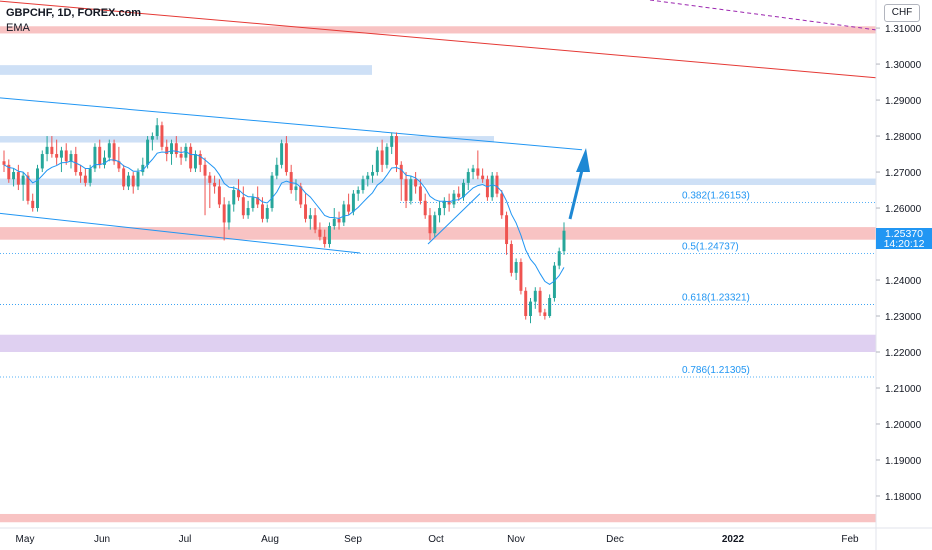 The height and width of the screenshot is (550, 932). Describe the element at coordinates (733, 539) in the screenshot. I see `time-tick-label: 2022` at that location.